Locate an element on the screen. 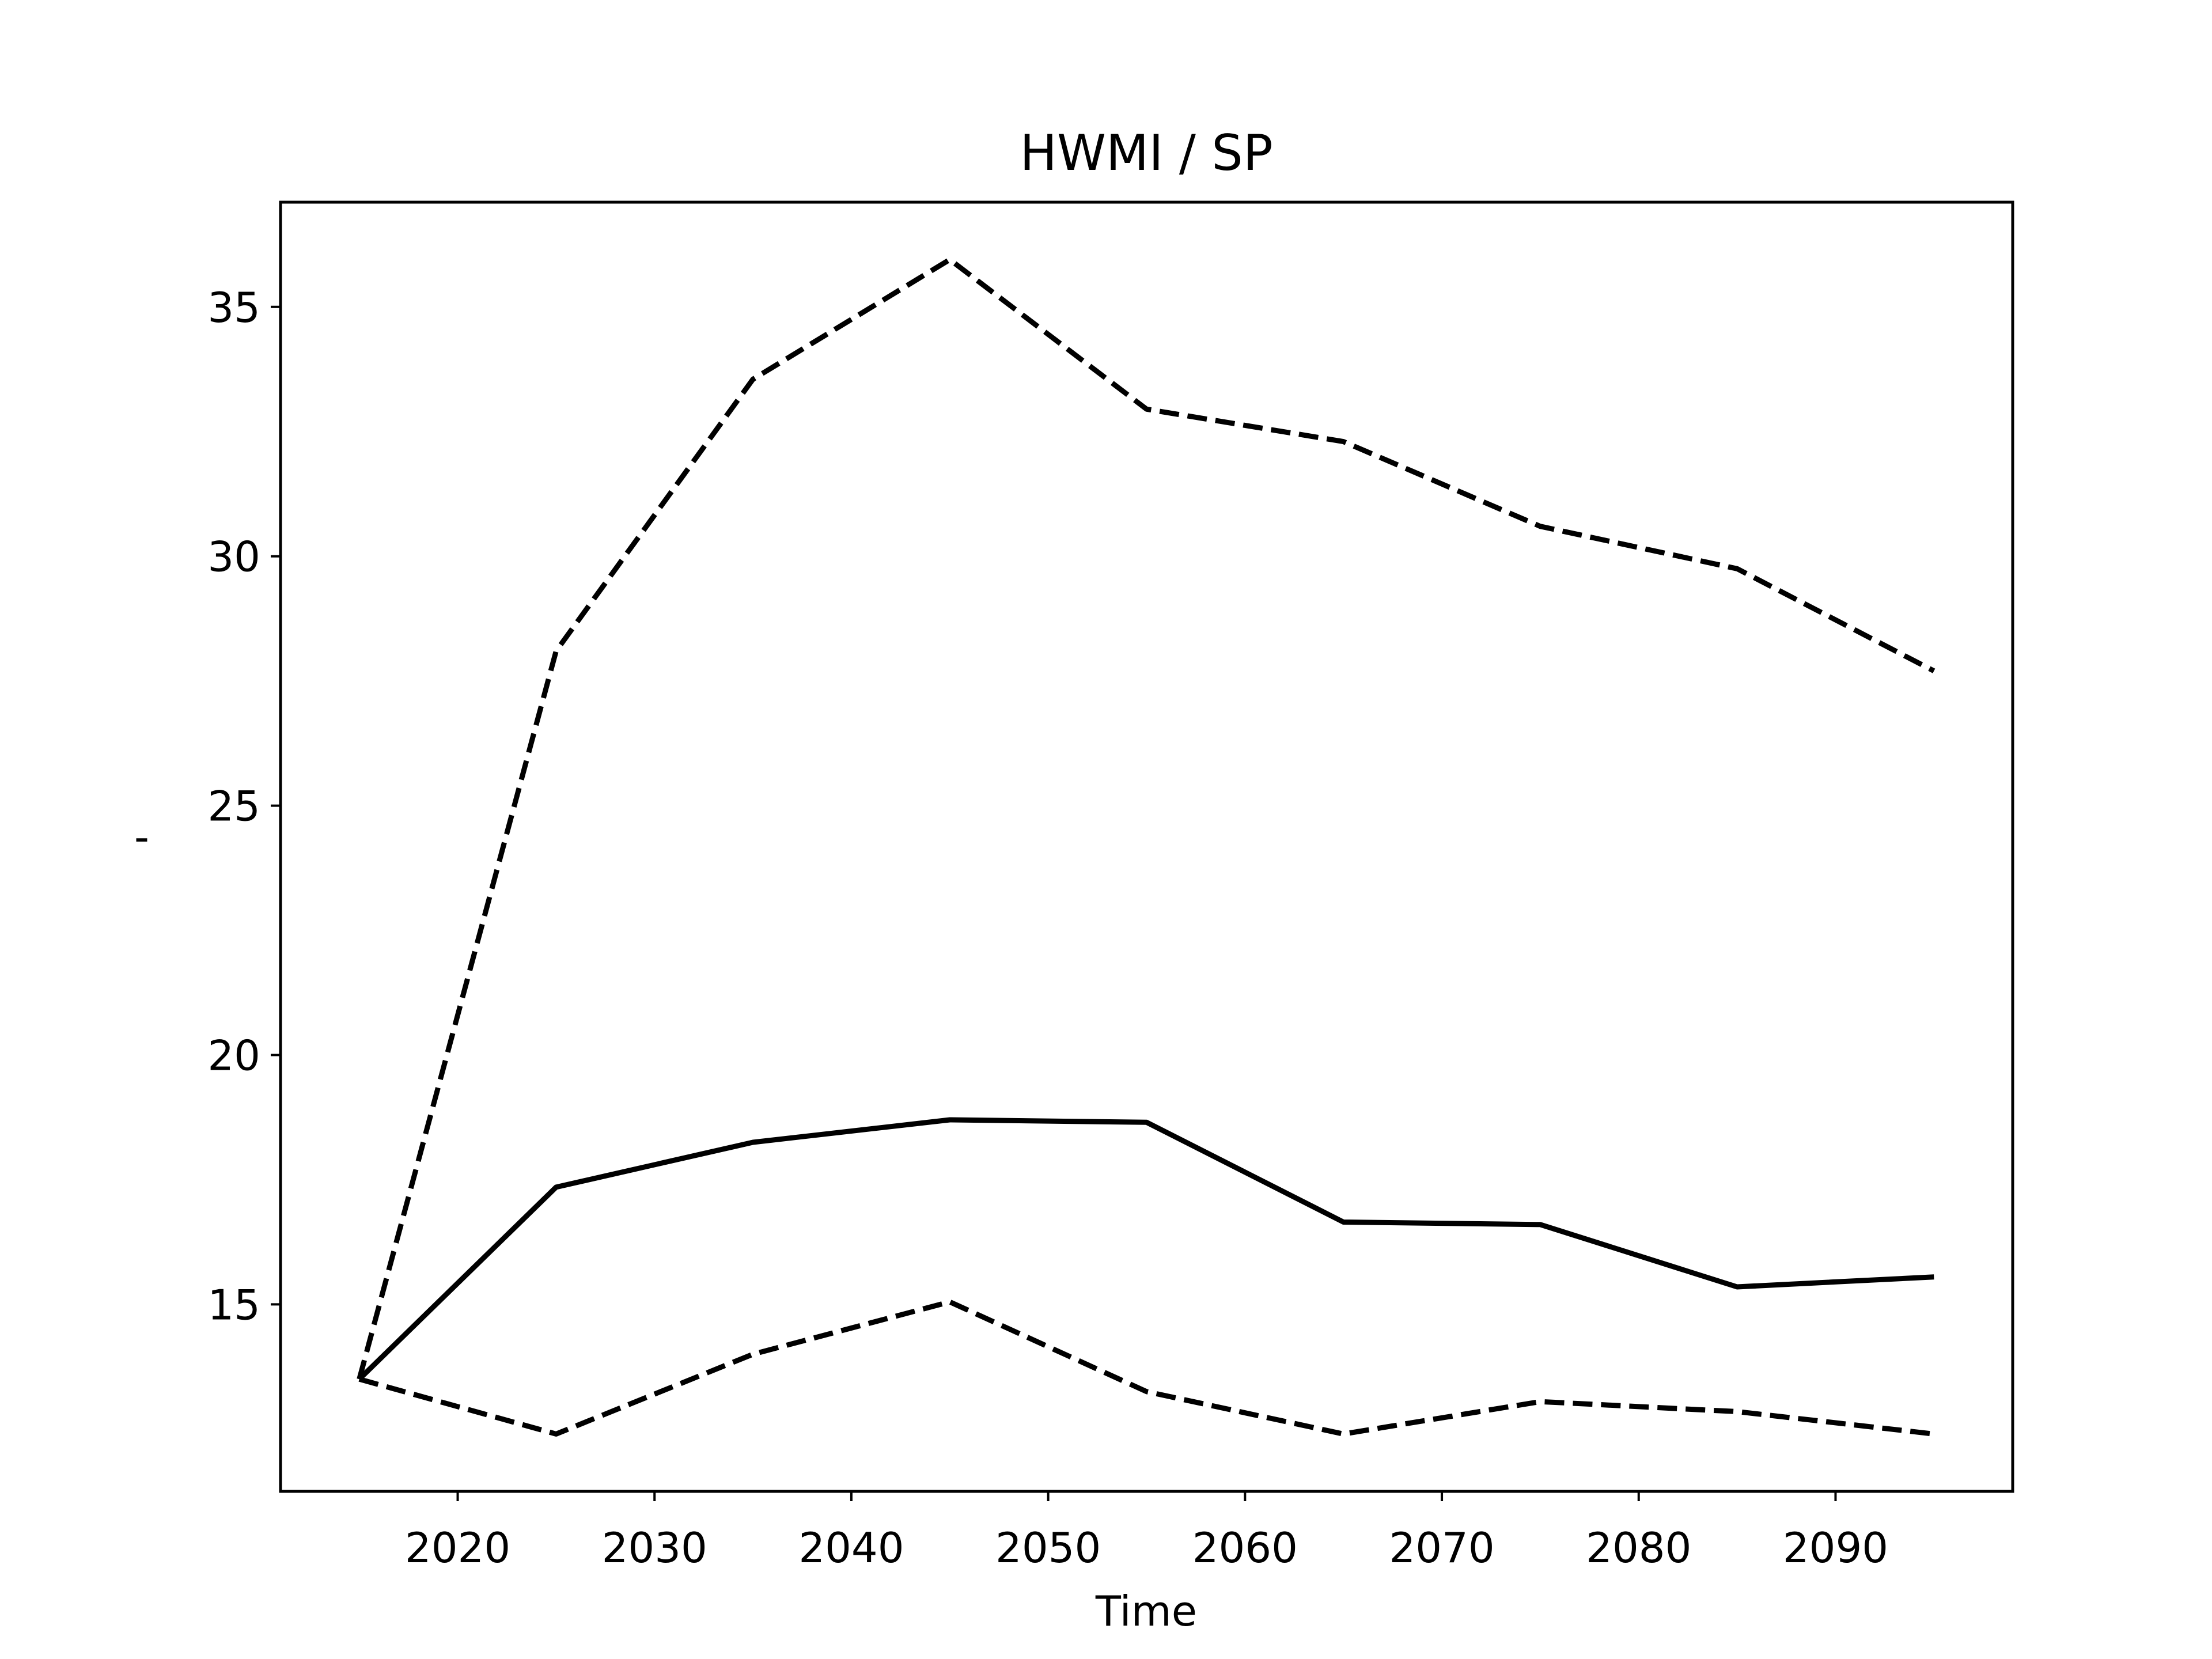 The width and height of the screenshot is (2212, 1659). x-tick-label: 2060 is located at coordinates (1245, 1548).